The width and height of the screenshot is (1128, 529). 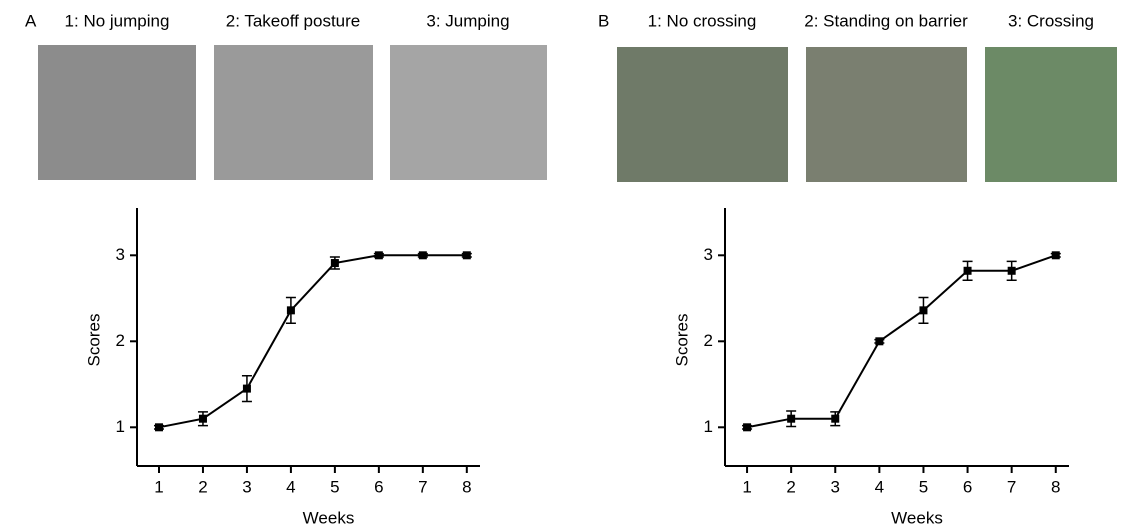 I want to click on panel-label: A, so click(x=31, y=20).